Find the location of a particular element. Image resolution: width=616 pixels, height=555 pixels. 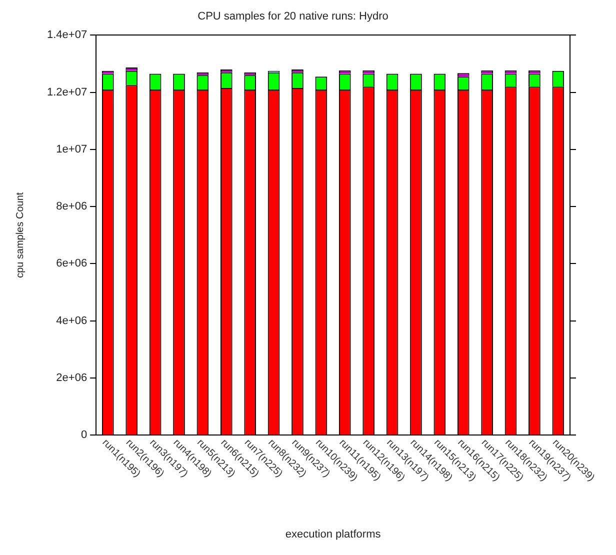

x-axis-title: execution platforms is located at coordinates (333, 534).